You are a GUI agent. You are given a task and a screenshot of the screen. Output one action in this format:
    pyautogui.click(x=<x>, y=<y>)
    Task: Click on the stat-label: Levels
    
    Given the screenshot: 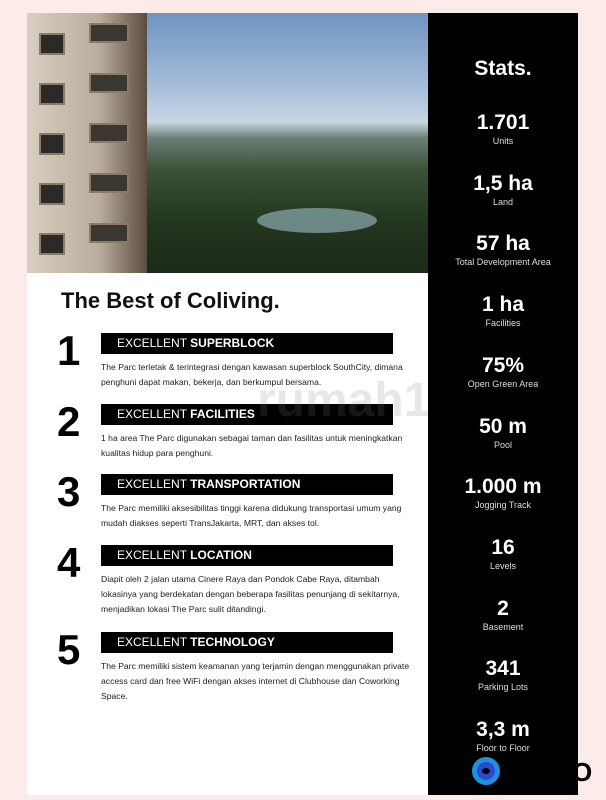 What is the action you would take?
    pyautogui.click(x=502, y=565)
    